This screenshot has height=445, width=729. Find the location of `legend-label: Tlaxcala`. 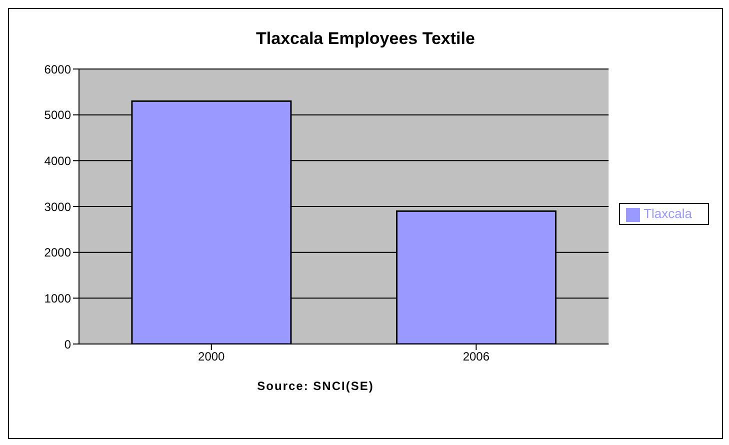

legend-label: Tlaxcala is located at coordinates (668, 214).